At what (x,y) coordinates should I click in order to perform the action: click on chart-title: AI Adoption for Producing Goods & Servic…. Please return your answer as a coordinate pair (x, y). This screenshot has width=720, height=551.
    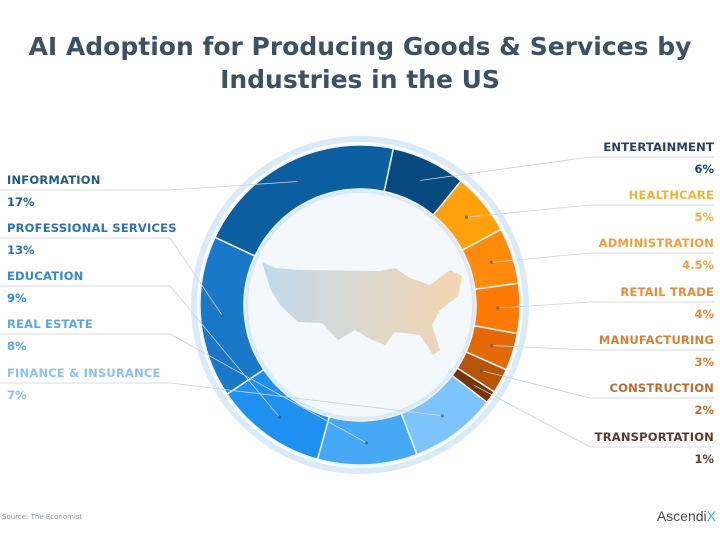
    Looking at the image, I should click on (360, 63).